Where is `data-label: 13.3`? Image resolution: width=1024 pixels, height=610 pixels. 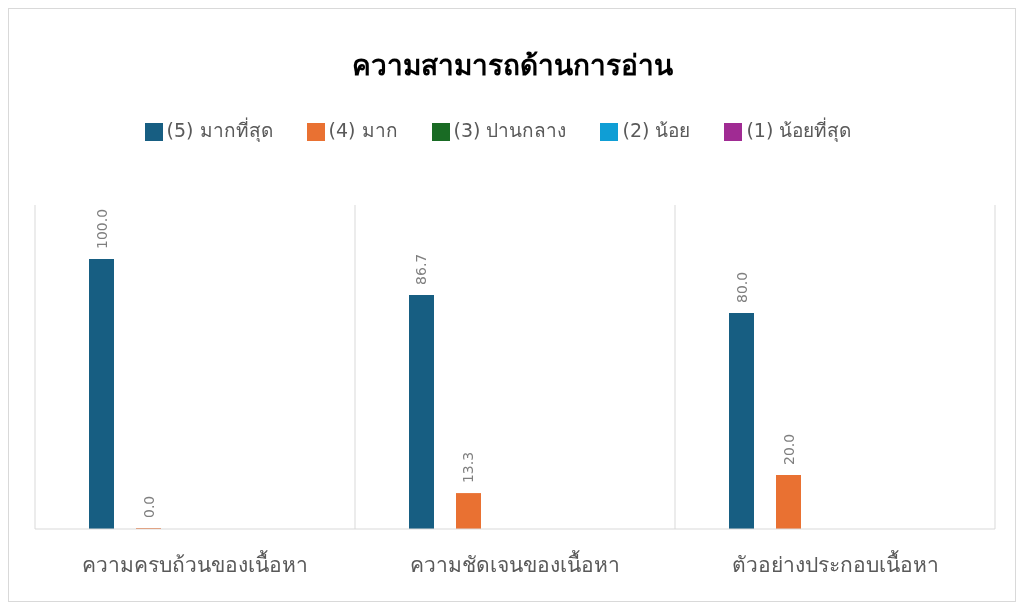
data-label: 13.3 is located at coordinates (468, 467).